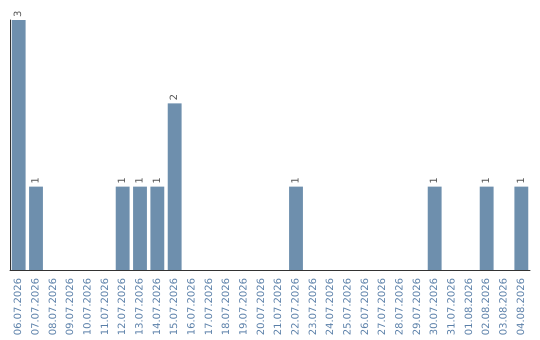 This screenshot has height=340, width=540. Describe the element at coordinates (434, 307) in the screenshot. I see `x-tick-label: 30.07.2026` at that location.